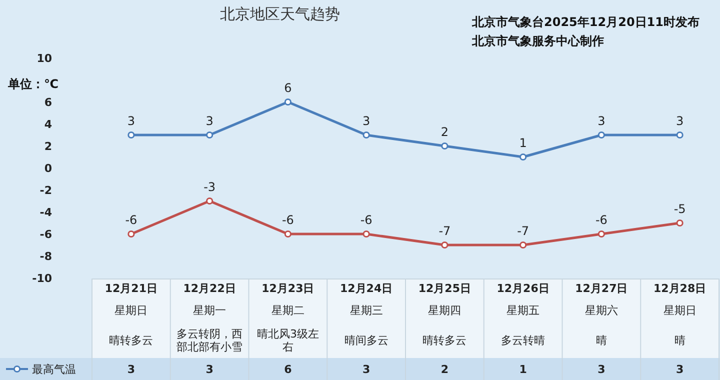  Describe the element at coordinates (366, 310) in the screenshot. I see `text: 星期三` at that location.